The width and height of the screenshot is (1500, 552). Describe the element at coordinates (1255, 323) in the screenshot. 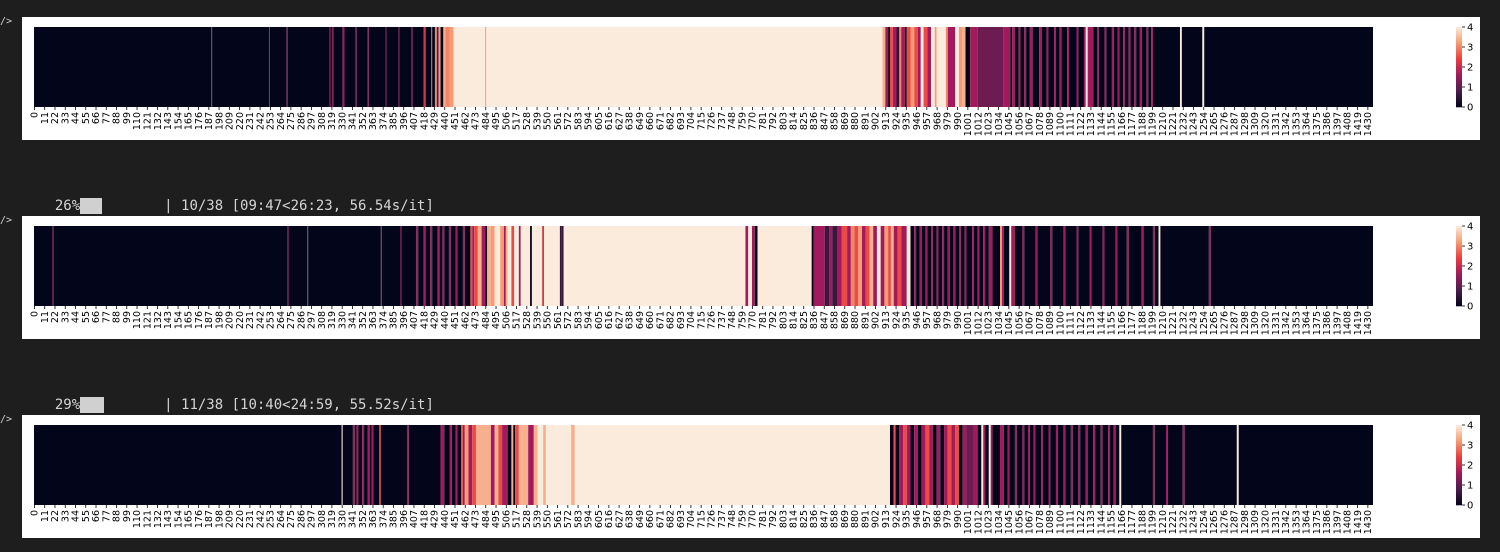

I see `x-tick-label: 1309` at that location.